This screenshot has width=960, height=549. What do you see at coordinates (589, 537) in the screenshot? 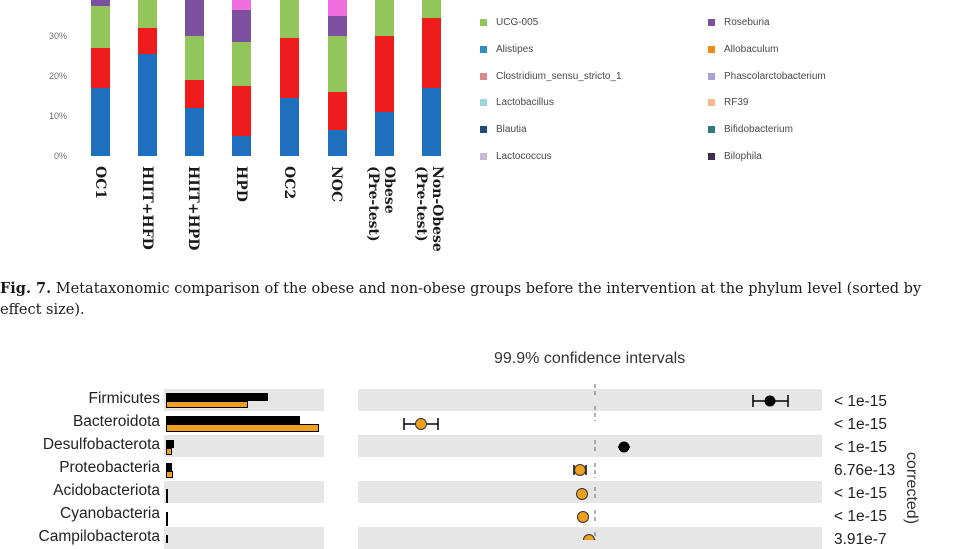
I see `ci-point-campilobacterota` at bounding box center [589, 537].